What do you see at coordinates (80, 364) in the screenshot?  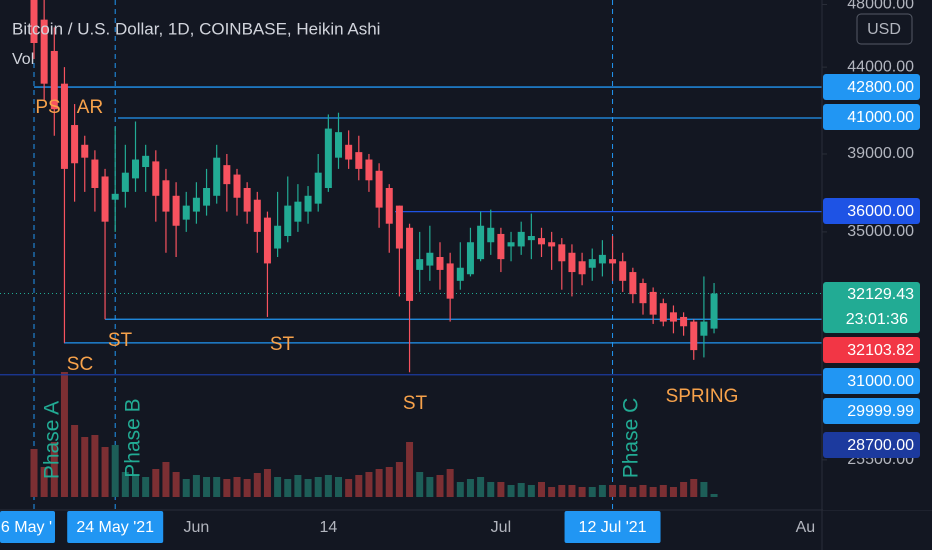 I see `annotation: SC` at bounding box center [80, 364].